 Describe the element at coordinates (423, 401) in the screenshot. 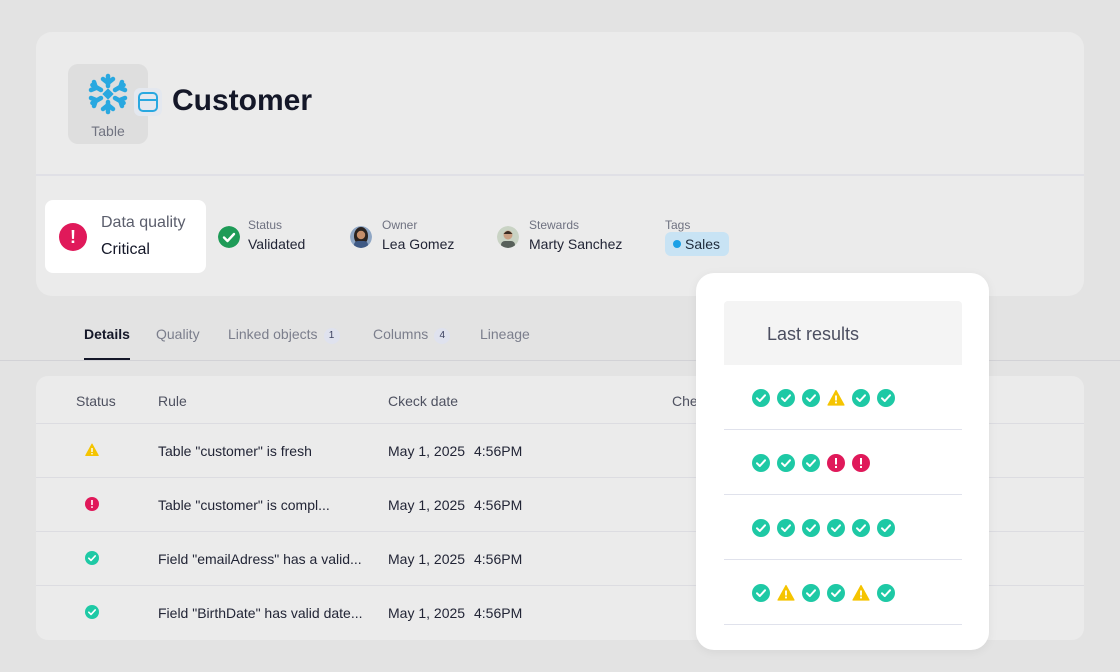

I see `column-header-check-date: Ckeck date` at that location.